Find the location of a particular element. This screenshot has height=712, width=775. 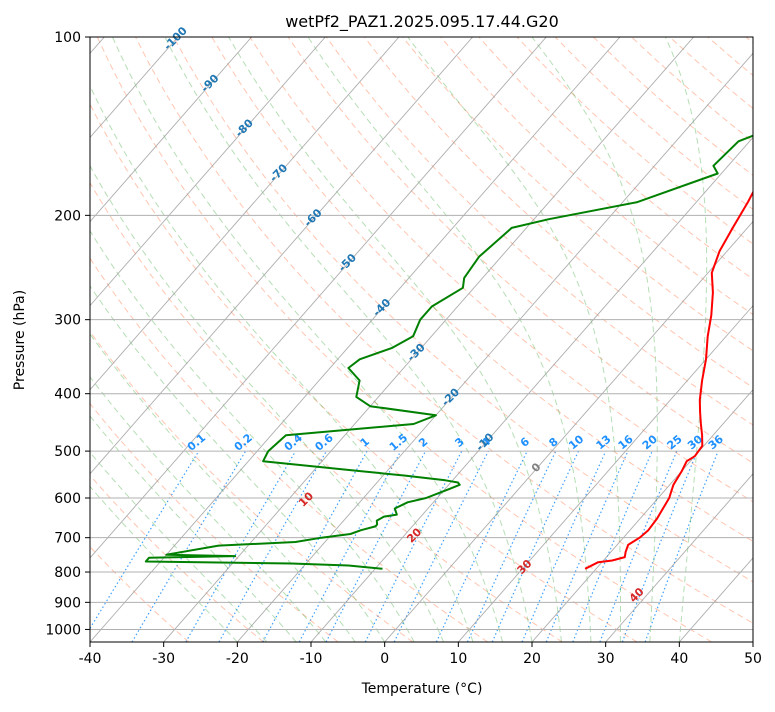

x-tick-label: 10 is located at coordinates (458, 659).